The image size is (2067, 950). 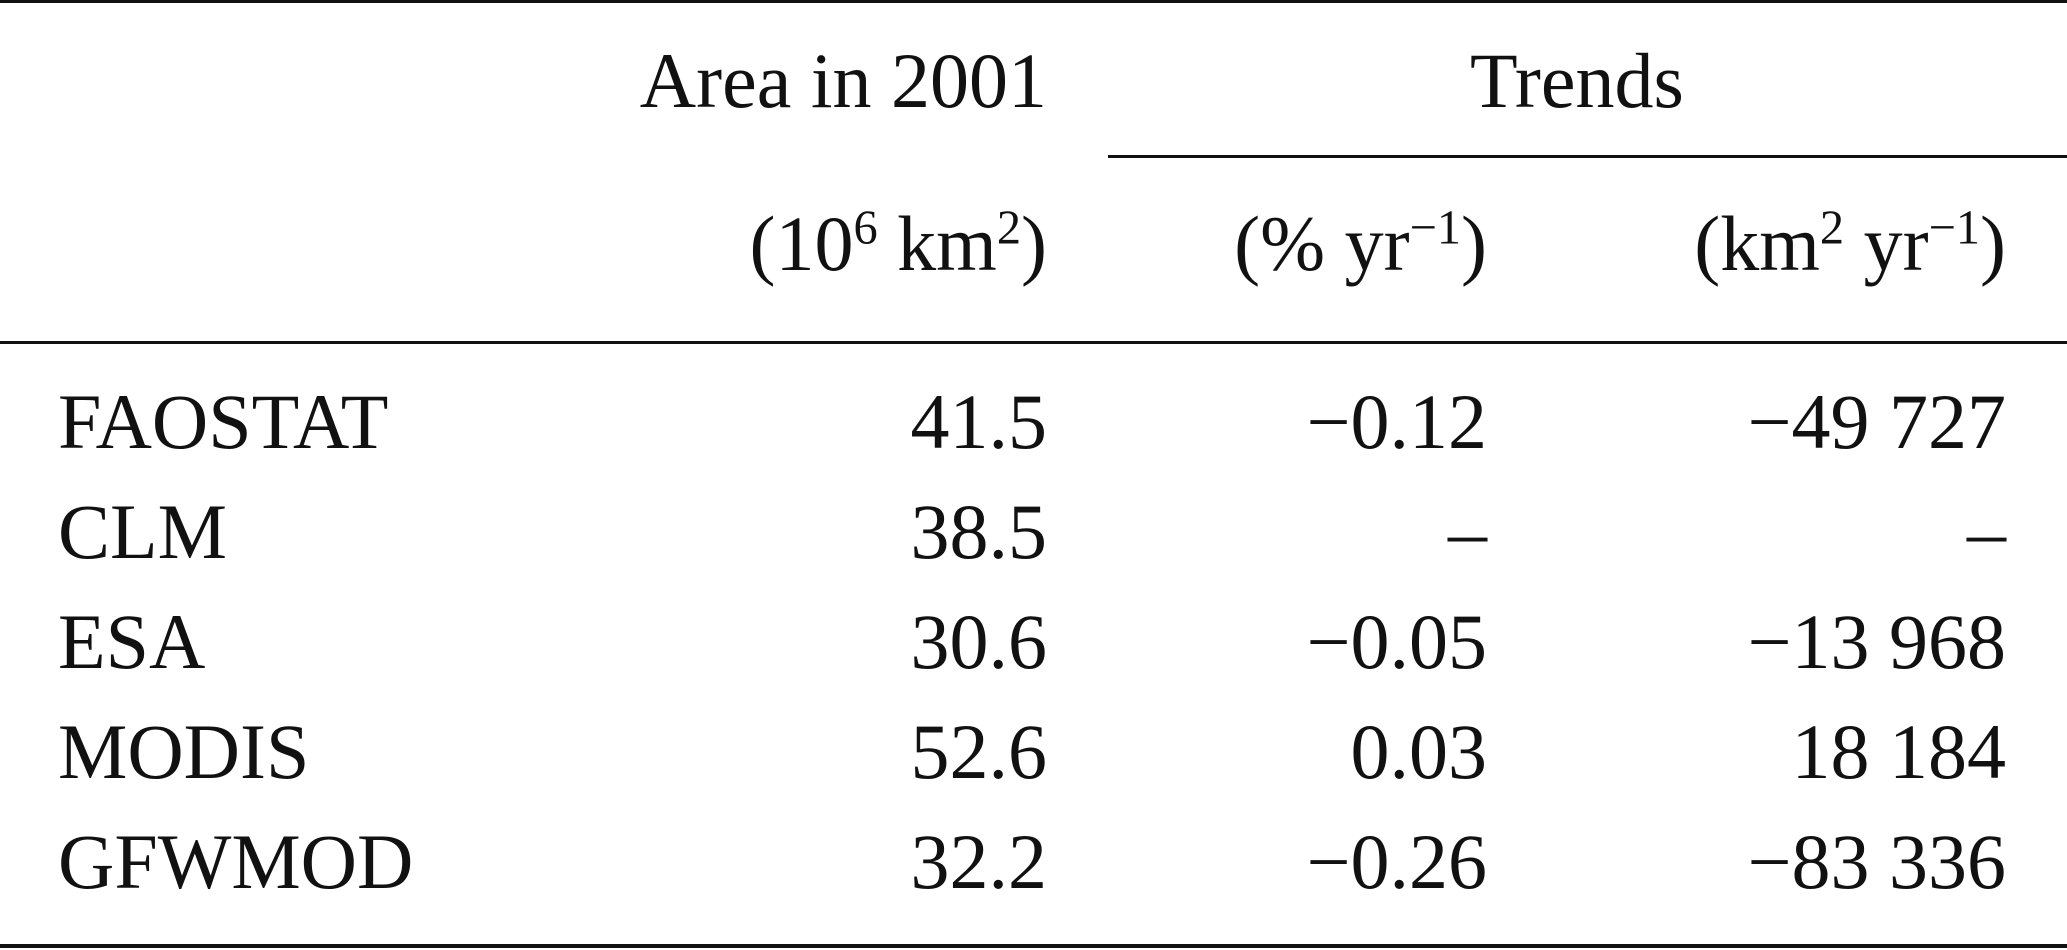 What do you see at coordinates (1033, 946) in the screenshot?
I see `table-bottom-rule` at bounding box center [1033, 946].